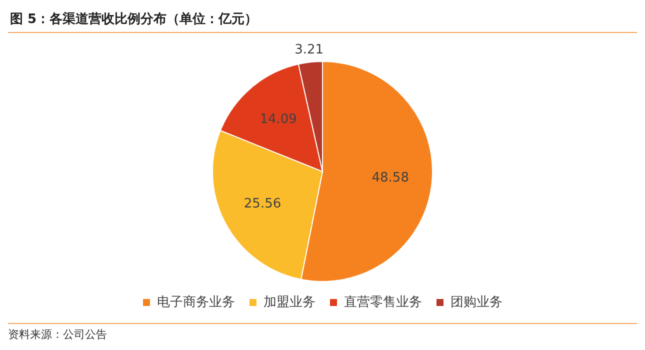  What do you see at coordinates (383, 302) in the screenshot?
I see `legend-label: 直营零售业务` at bounding box center [383, 302].